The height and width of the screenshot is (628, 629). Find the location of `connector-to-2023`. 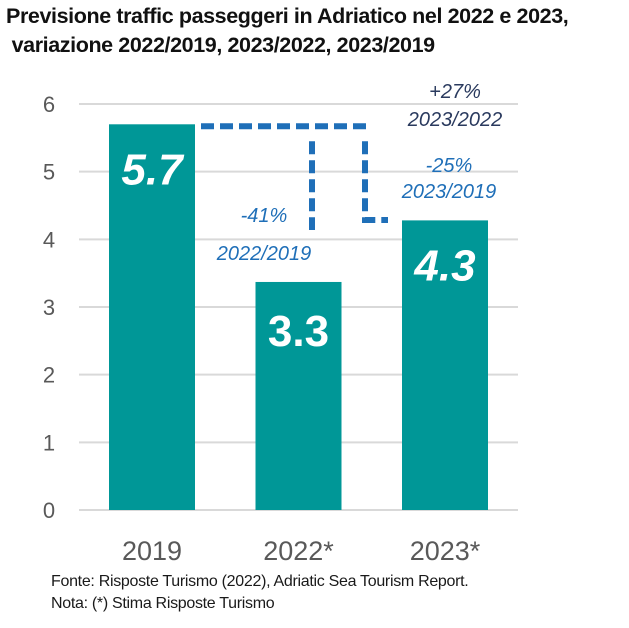

connector-to-2023 is located at coordinates (375, 182).